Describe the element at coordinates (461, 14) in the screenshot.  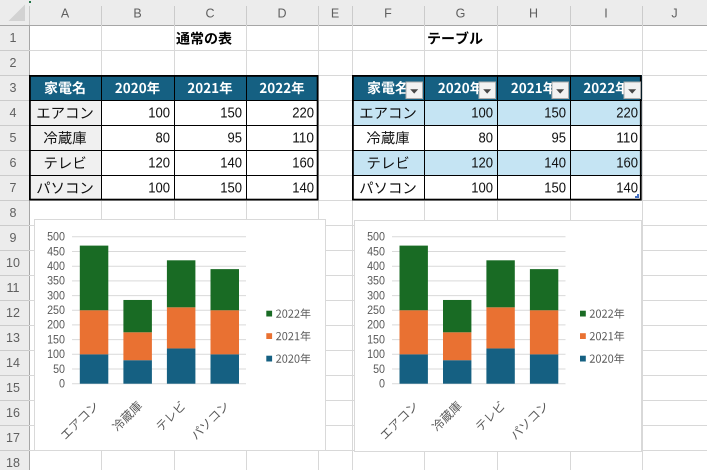
I see `svg-text: G` at that location.